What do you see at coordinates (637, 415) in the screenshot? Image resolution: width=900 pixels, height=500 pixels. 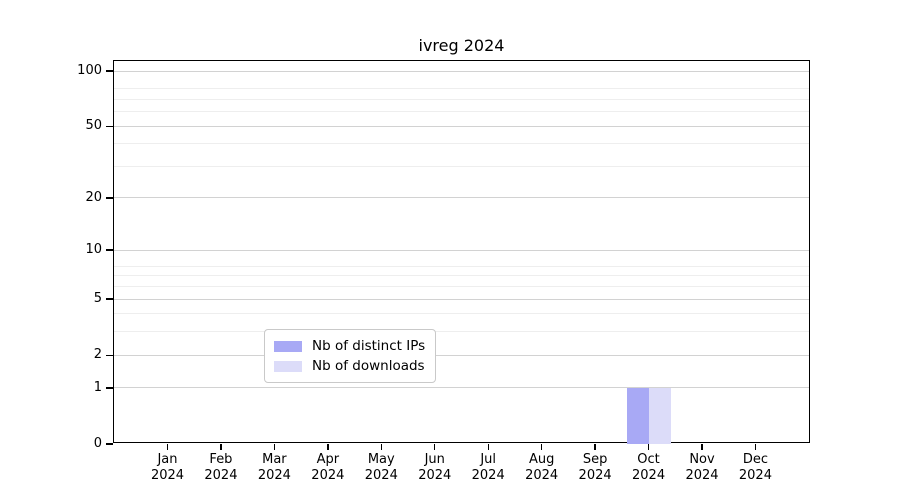 I see `bar-distinct-ips` at bounding box center [637, 415].